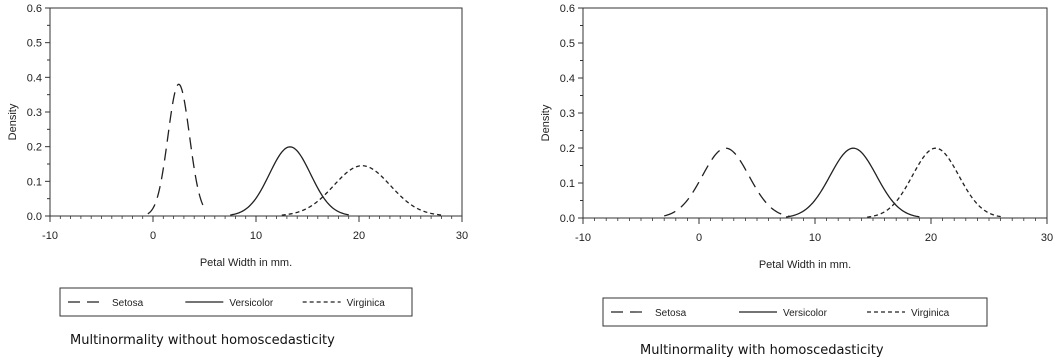 The width and height of the screenshot is (1057, 364). Describe the element at coordinates (202, 340) in the screenshot. I see `caption-left: Multinormality without homoscedasticity` at that location.